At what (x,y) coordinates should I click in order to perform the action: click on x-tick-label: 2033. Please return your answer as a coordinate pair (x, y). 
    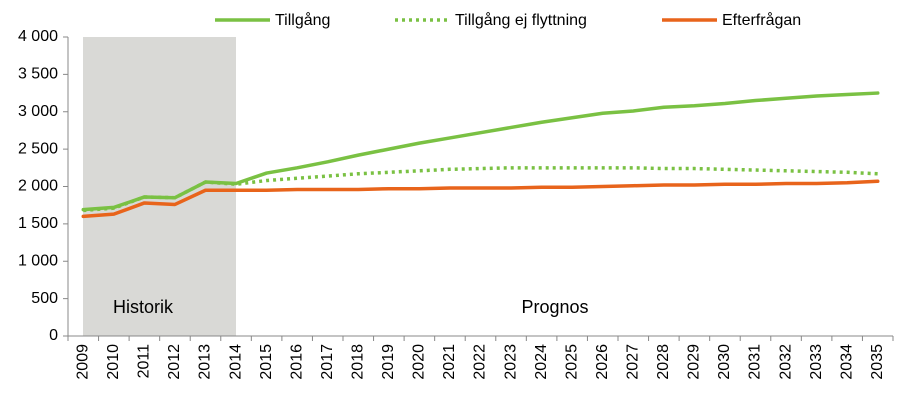
    Looking at the image, I should click on (816, 362).